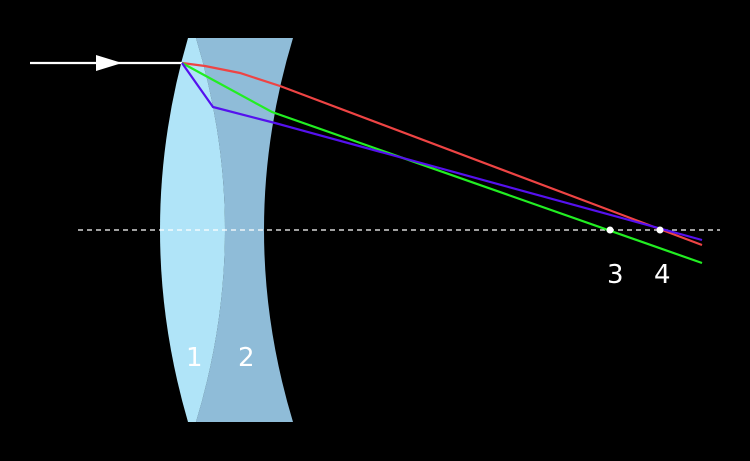  What do you see at coordinates (662, 275) in the screenshot?
I see `focus-4-label: 4` at bounding box center [662, 275].